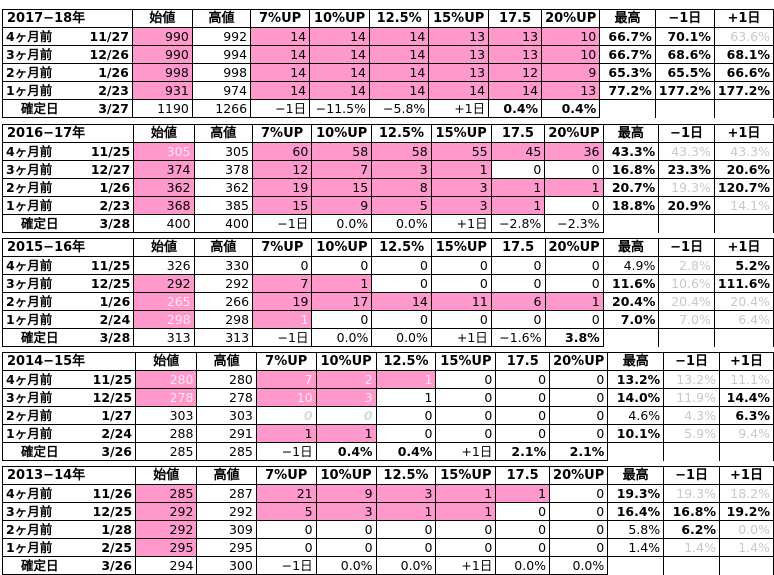 The height and width of the screenshot is (575, 774). What do you see at coordinates (574, 151) in the screenshot?
I see `count-20up-cell: 36` at bounding box center [574, 151].